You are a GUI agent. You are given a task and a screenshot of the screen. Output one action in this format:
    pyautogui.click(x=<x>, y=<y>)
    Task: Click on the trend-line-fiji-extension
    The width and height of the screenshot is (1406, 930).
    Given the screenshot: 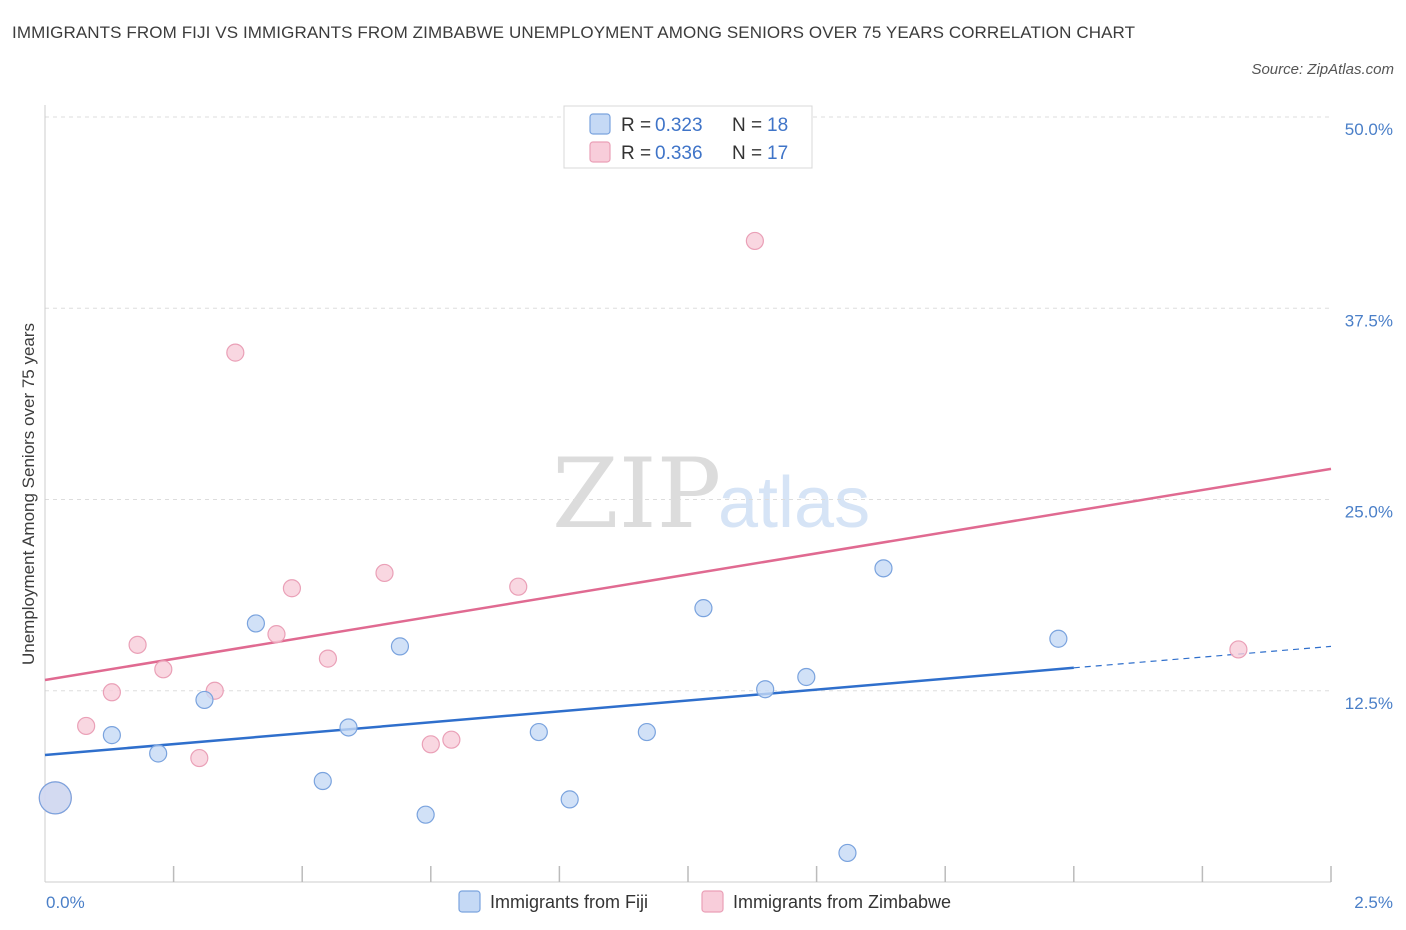 What is the action you would take?
    pyautogui.click(x=1202, y=657)
    